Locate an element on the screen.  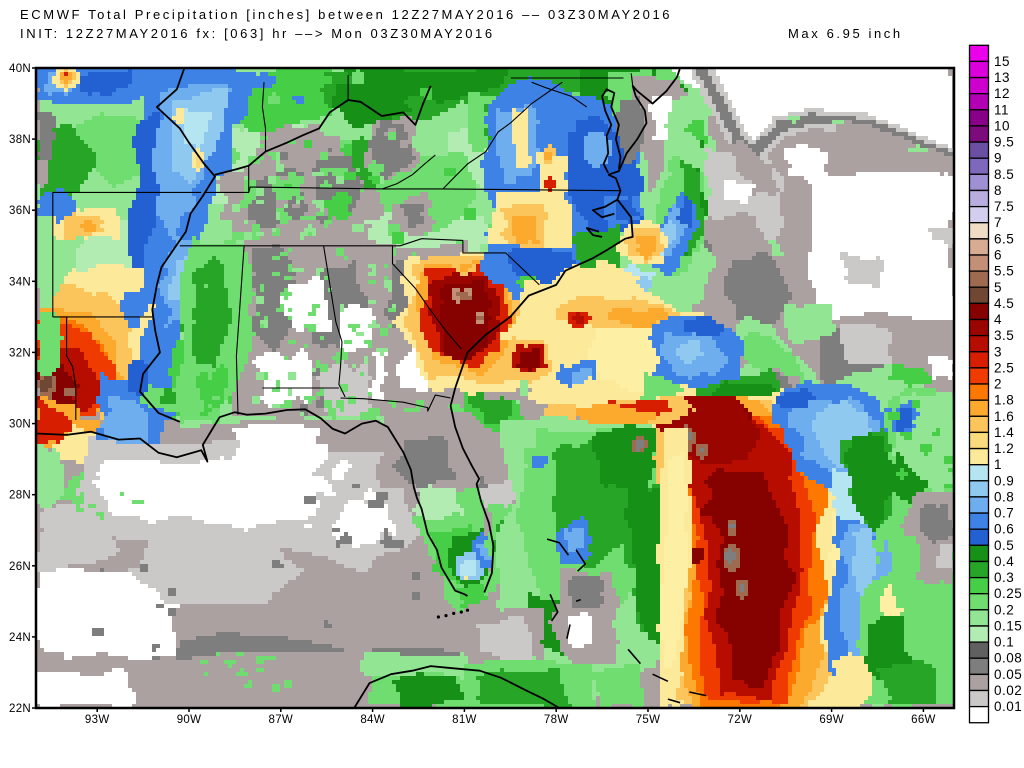
svg-text: 1.6 is located at coordinates (1004, 416).